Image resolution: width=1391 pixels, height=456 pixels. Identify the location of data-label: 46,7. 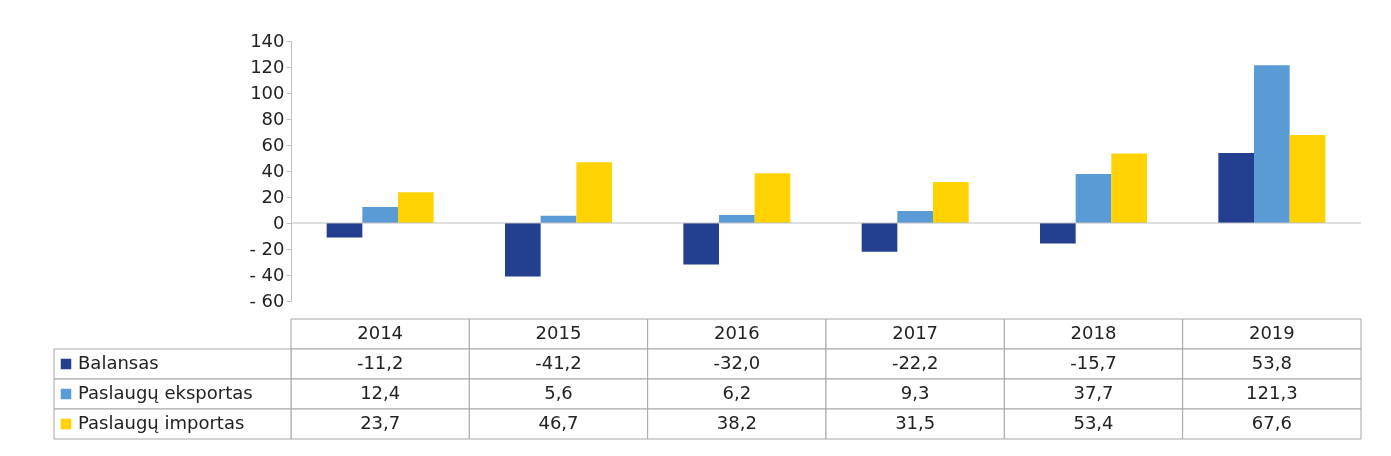
(558, 422).